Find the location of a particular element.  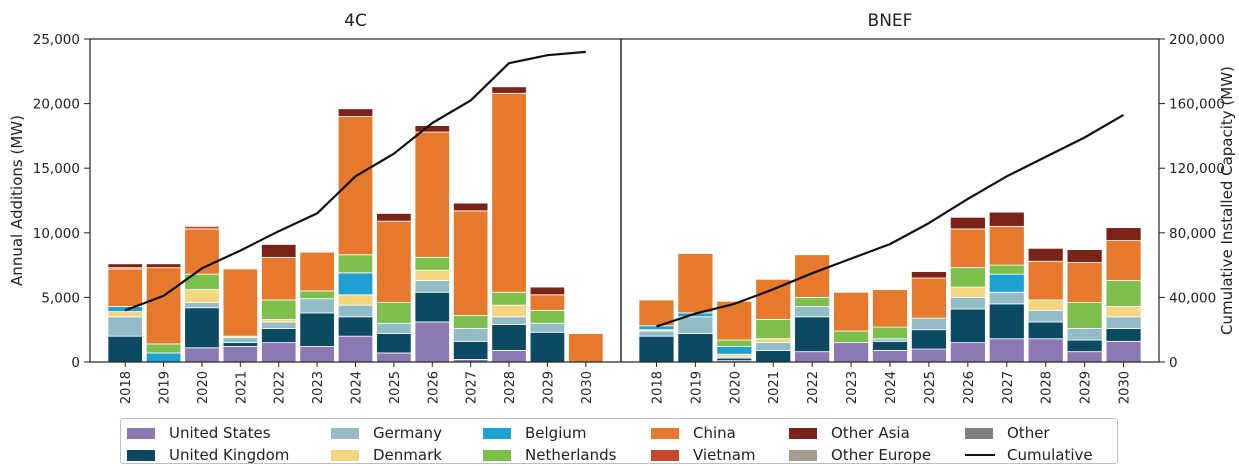

legend-item-denmark: Denmark is located at coordinates (386, 455).